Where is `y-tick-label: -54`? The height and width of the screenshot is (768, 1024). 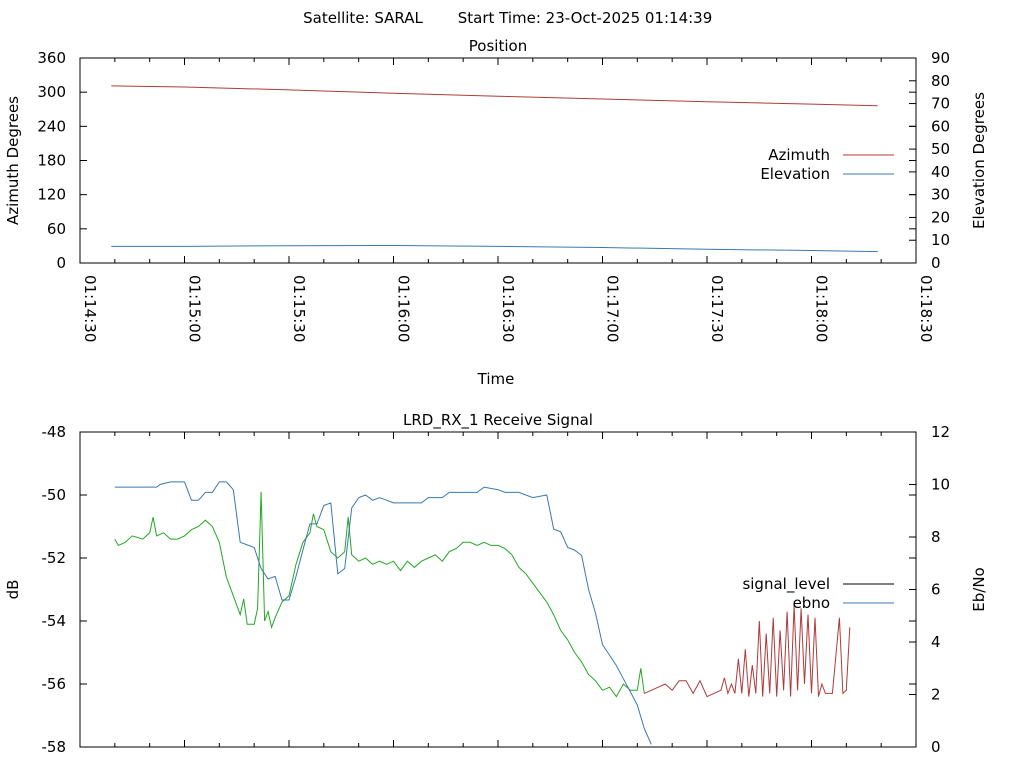
y-tick-label: -54 is located at coordinates (54, 621).